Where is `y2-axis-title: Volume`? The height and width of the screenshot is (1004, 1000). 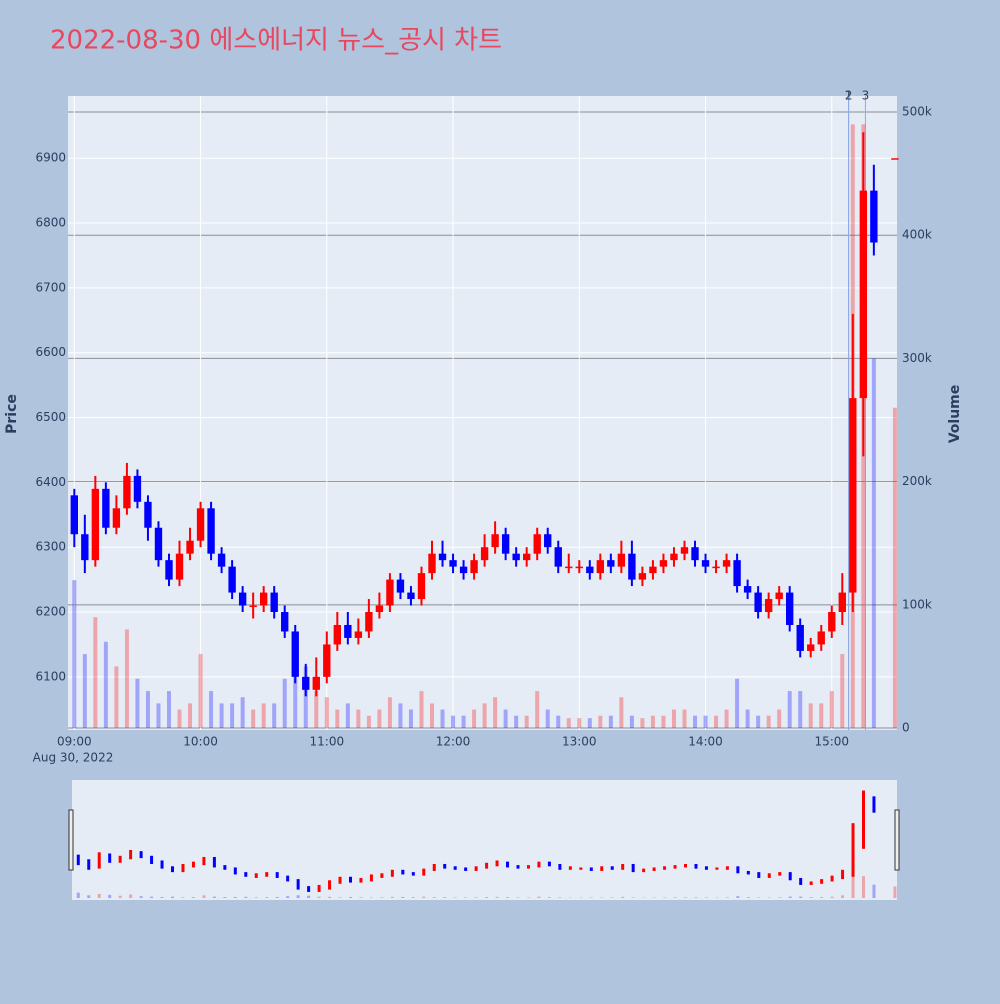
y2-axis-title: Volume is located at coordinates (955, 414).